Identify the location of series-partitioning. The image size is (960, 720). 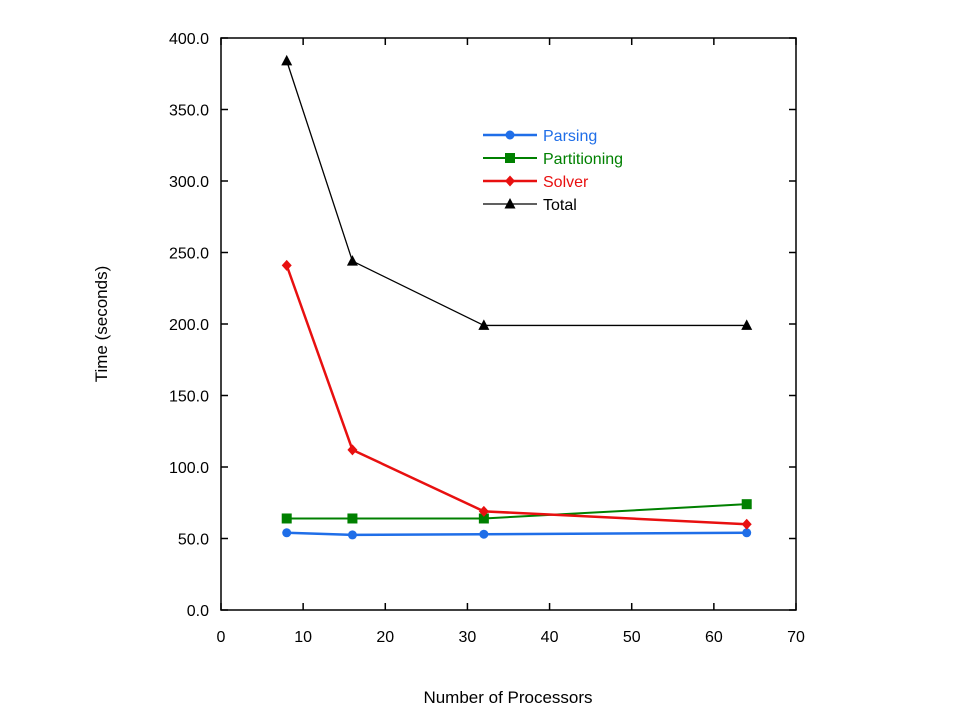
(516, 511).